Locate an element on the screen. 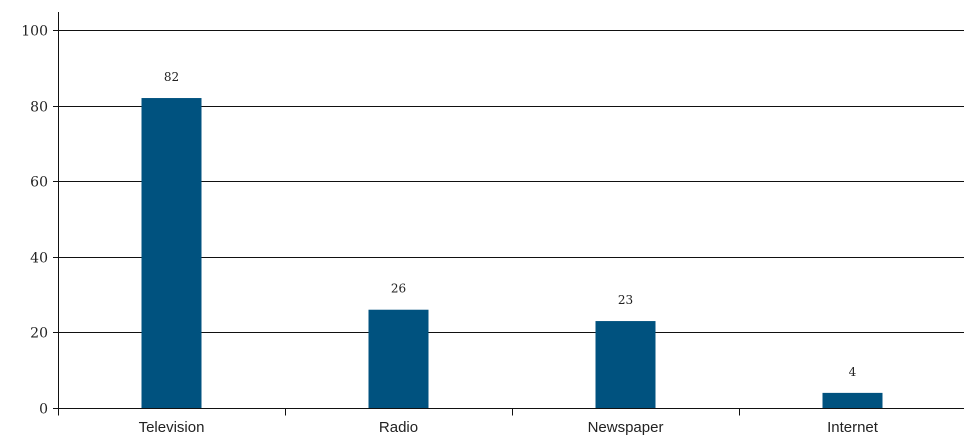 The height and width of the screenshot is (441, 964). y-tick-label: 80 is located at coordinates (39, 108).